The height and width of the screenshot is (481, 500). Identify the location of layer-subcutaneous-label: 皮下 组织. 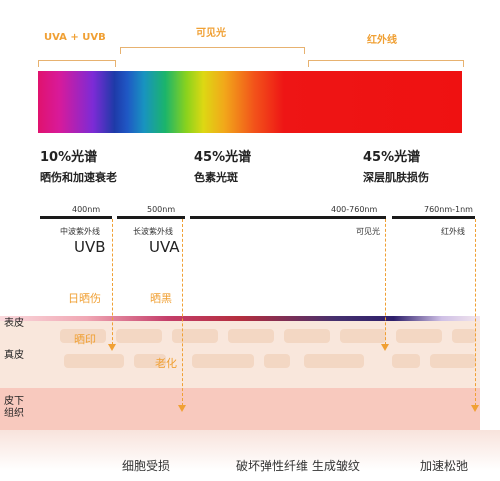
(14, 407).